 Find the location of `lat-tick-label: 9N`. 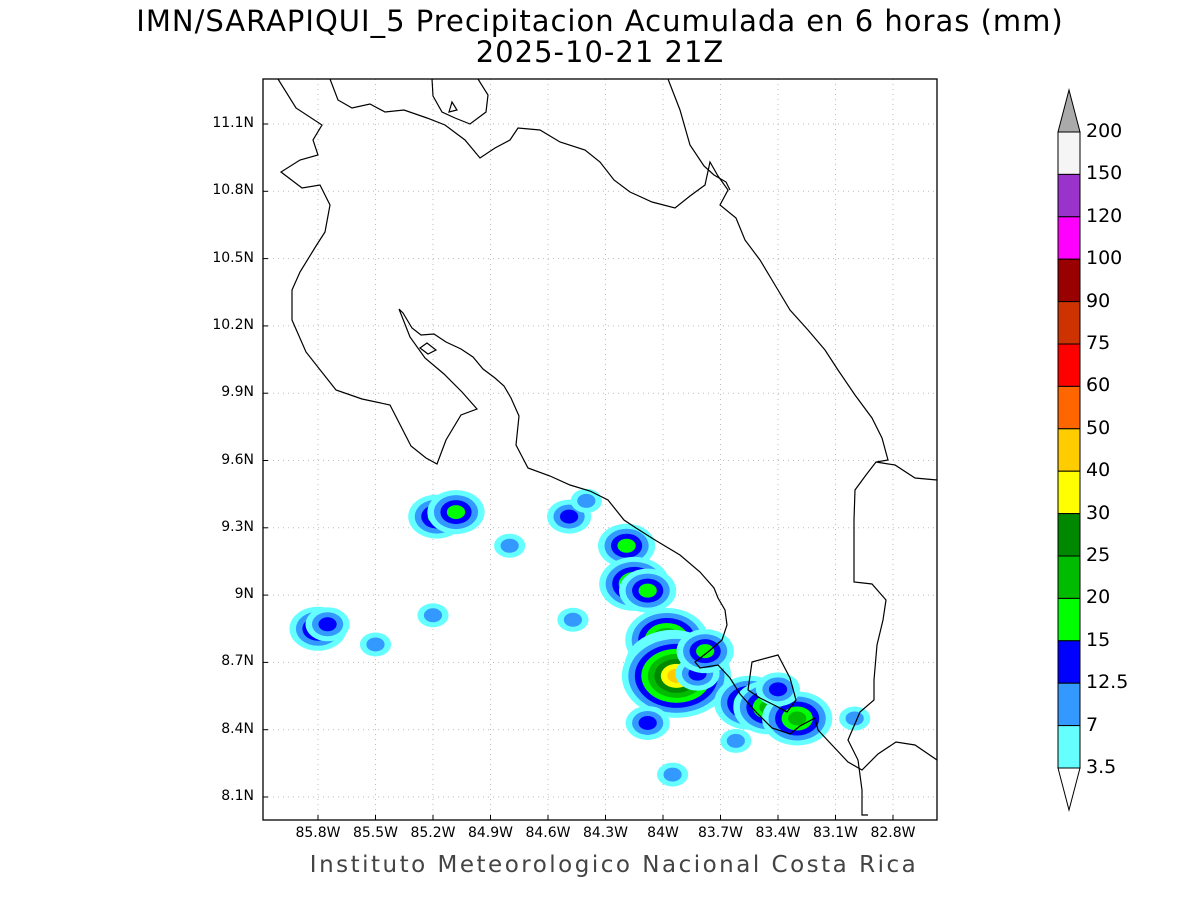

lat-tick-label: 9N is located at coordinates (244, 594).